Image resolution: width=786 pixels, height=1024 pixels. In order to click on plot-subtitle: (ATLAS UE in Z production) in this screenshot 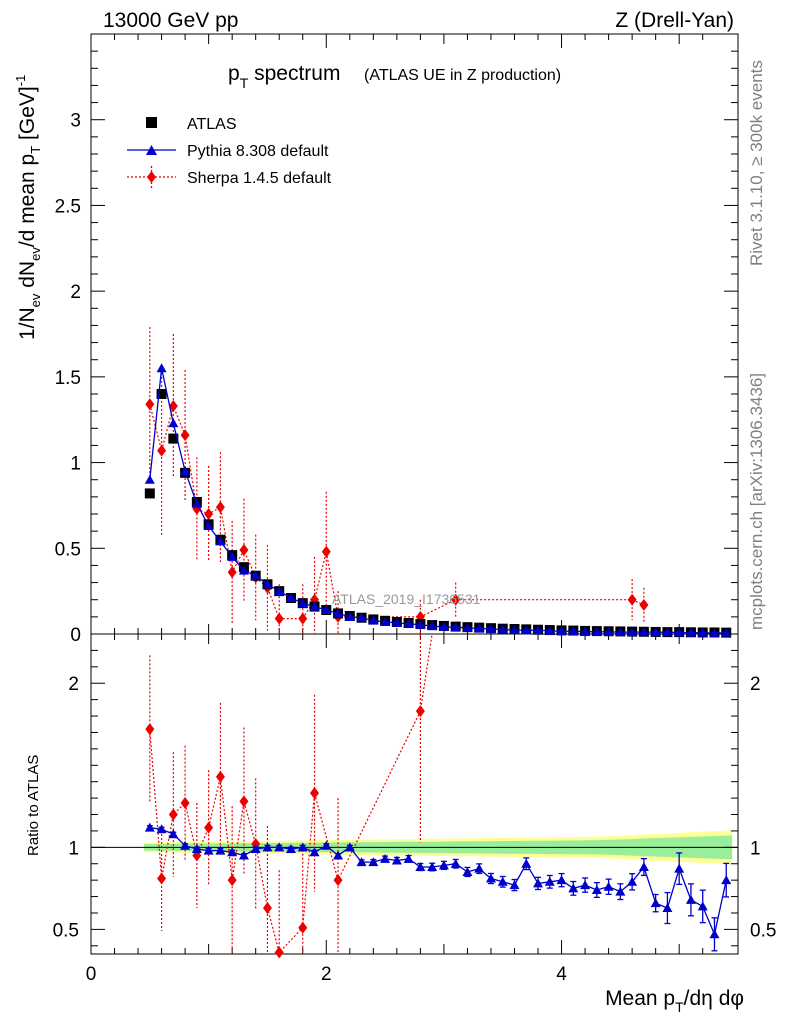, I will do `click(462, 75)`.